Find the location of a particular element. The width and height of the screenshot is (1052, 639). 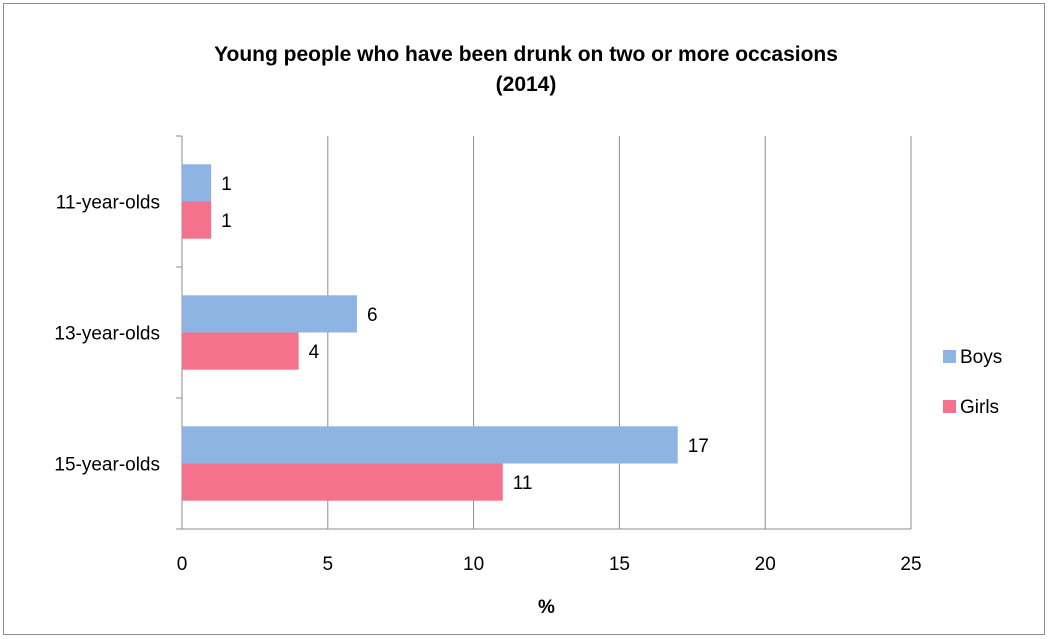

legend-label-boys: Boys is located at coordinates (981, 357).